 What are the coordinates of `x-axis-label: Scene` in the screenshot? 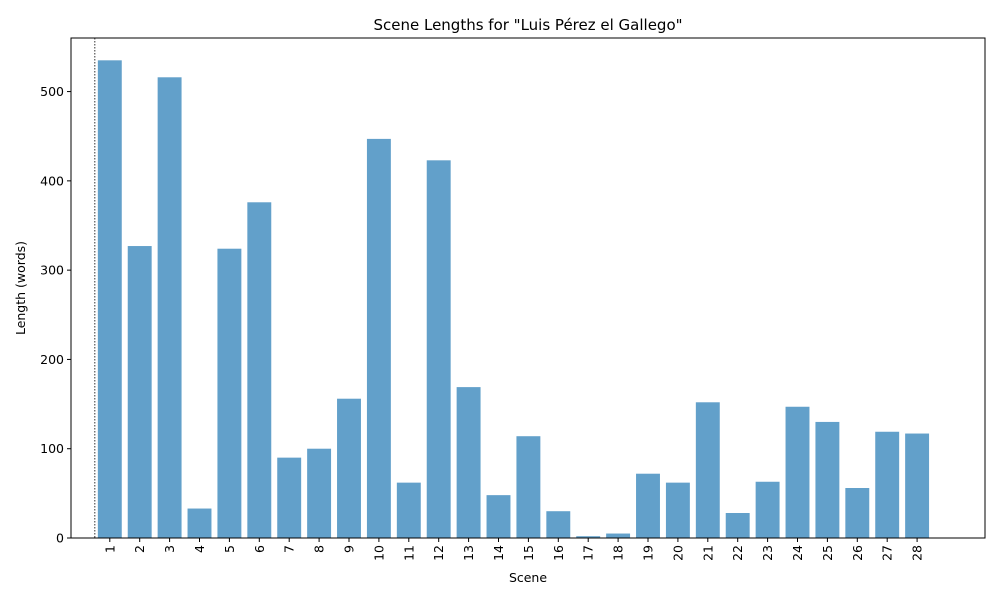 It's located at (528, 577).